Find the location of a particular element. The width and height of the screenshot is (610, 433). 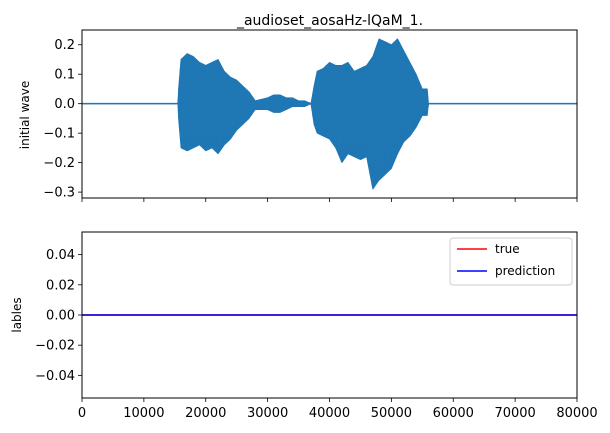

x-tick-label: 30000 is located at coordinates (267, 413).